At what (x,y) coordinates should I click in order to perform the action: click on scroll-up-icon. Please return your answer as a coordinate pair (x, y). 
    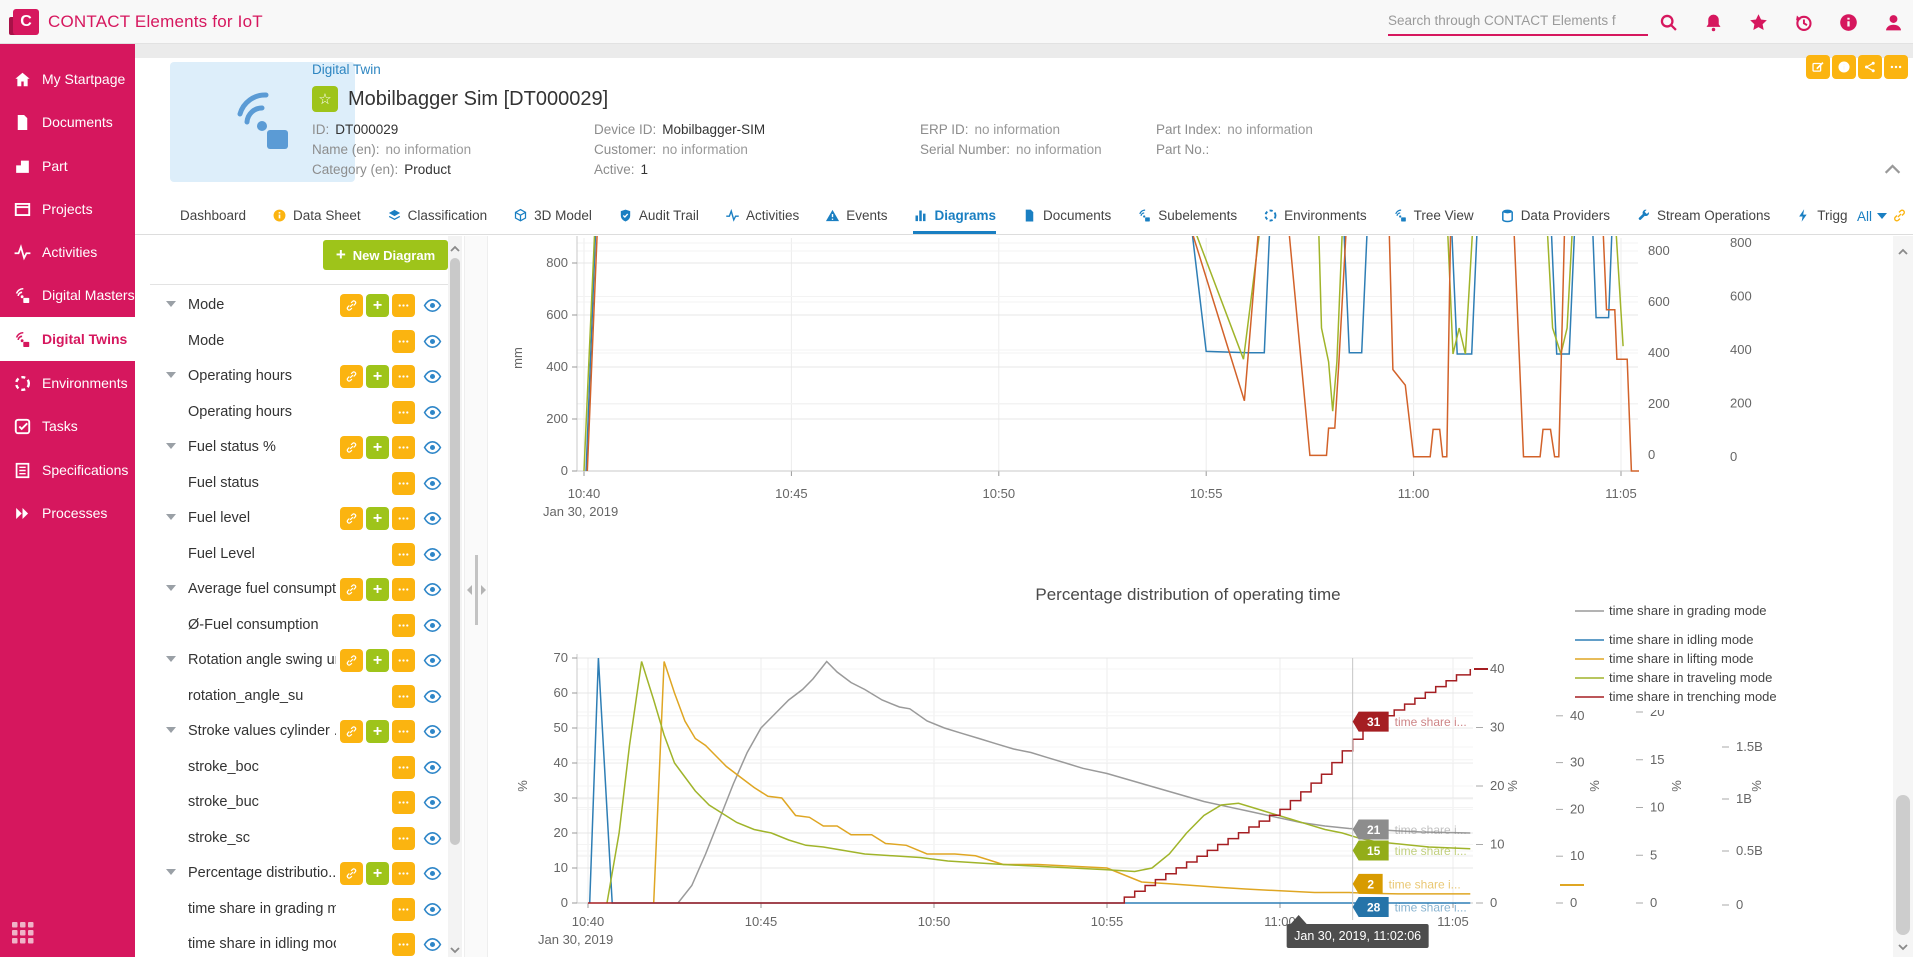
    Looking at the image, I should click on (1903, 249).